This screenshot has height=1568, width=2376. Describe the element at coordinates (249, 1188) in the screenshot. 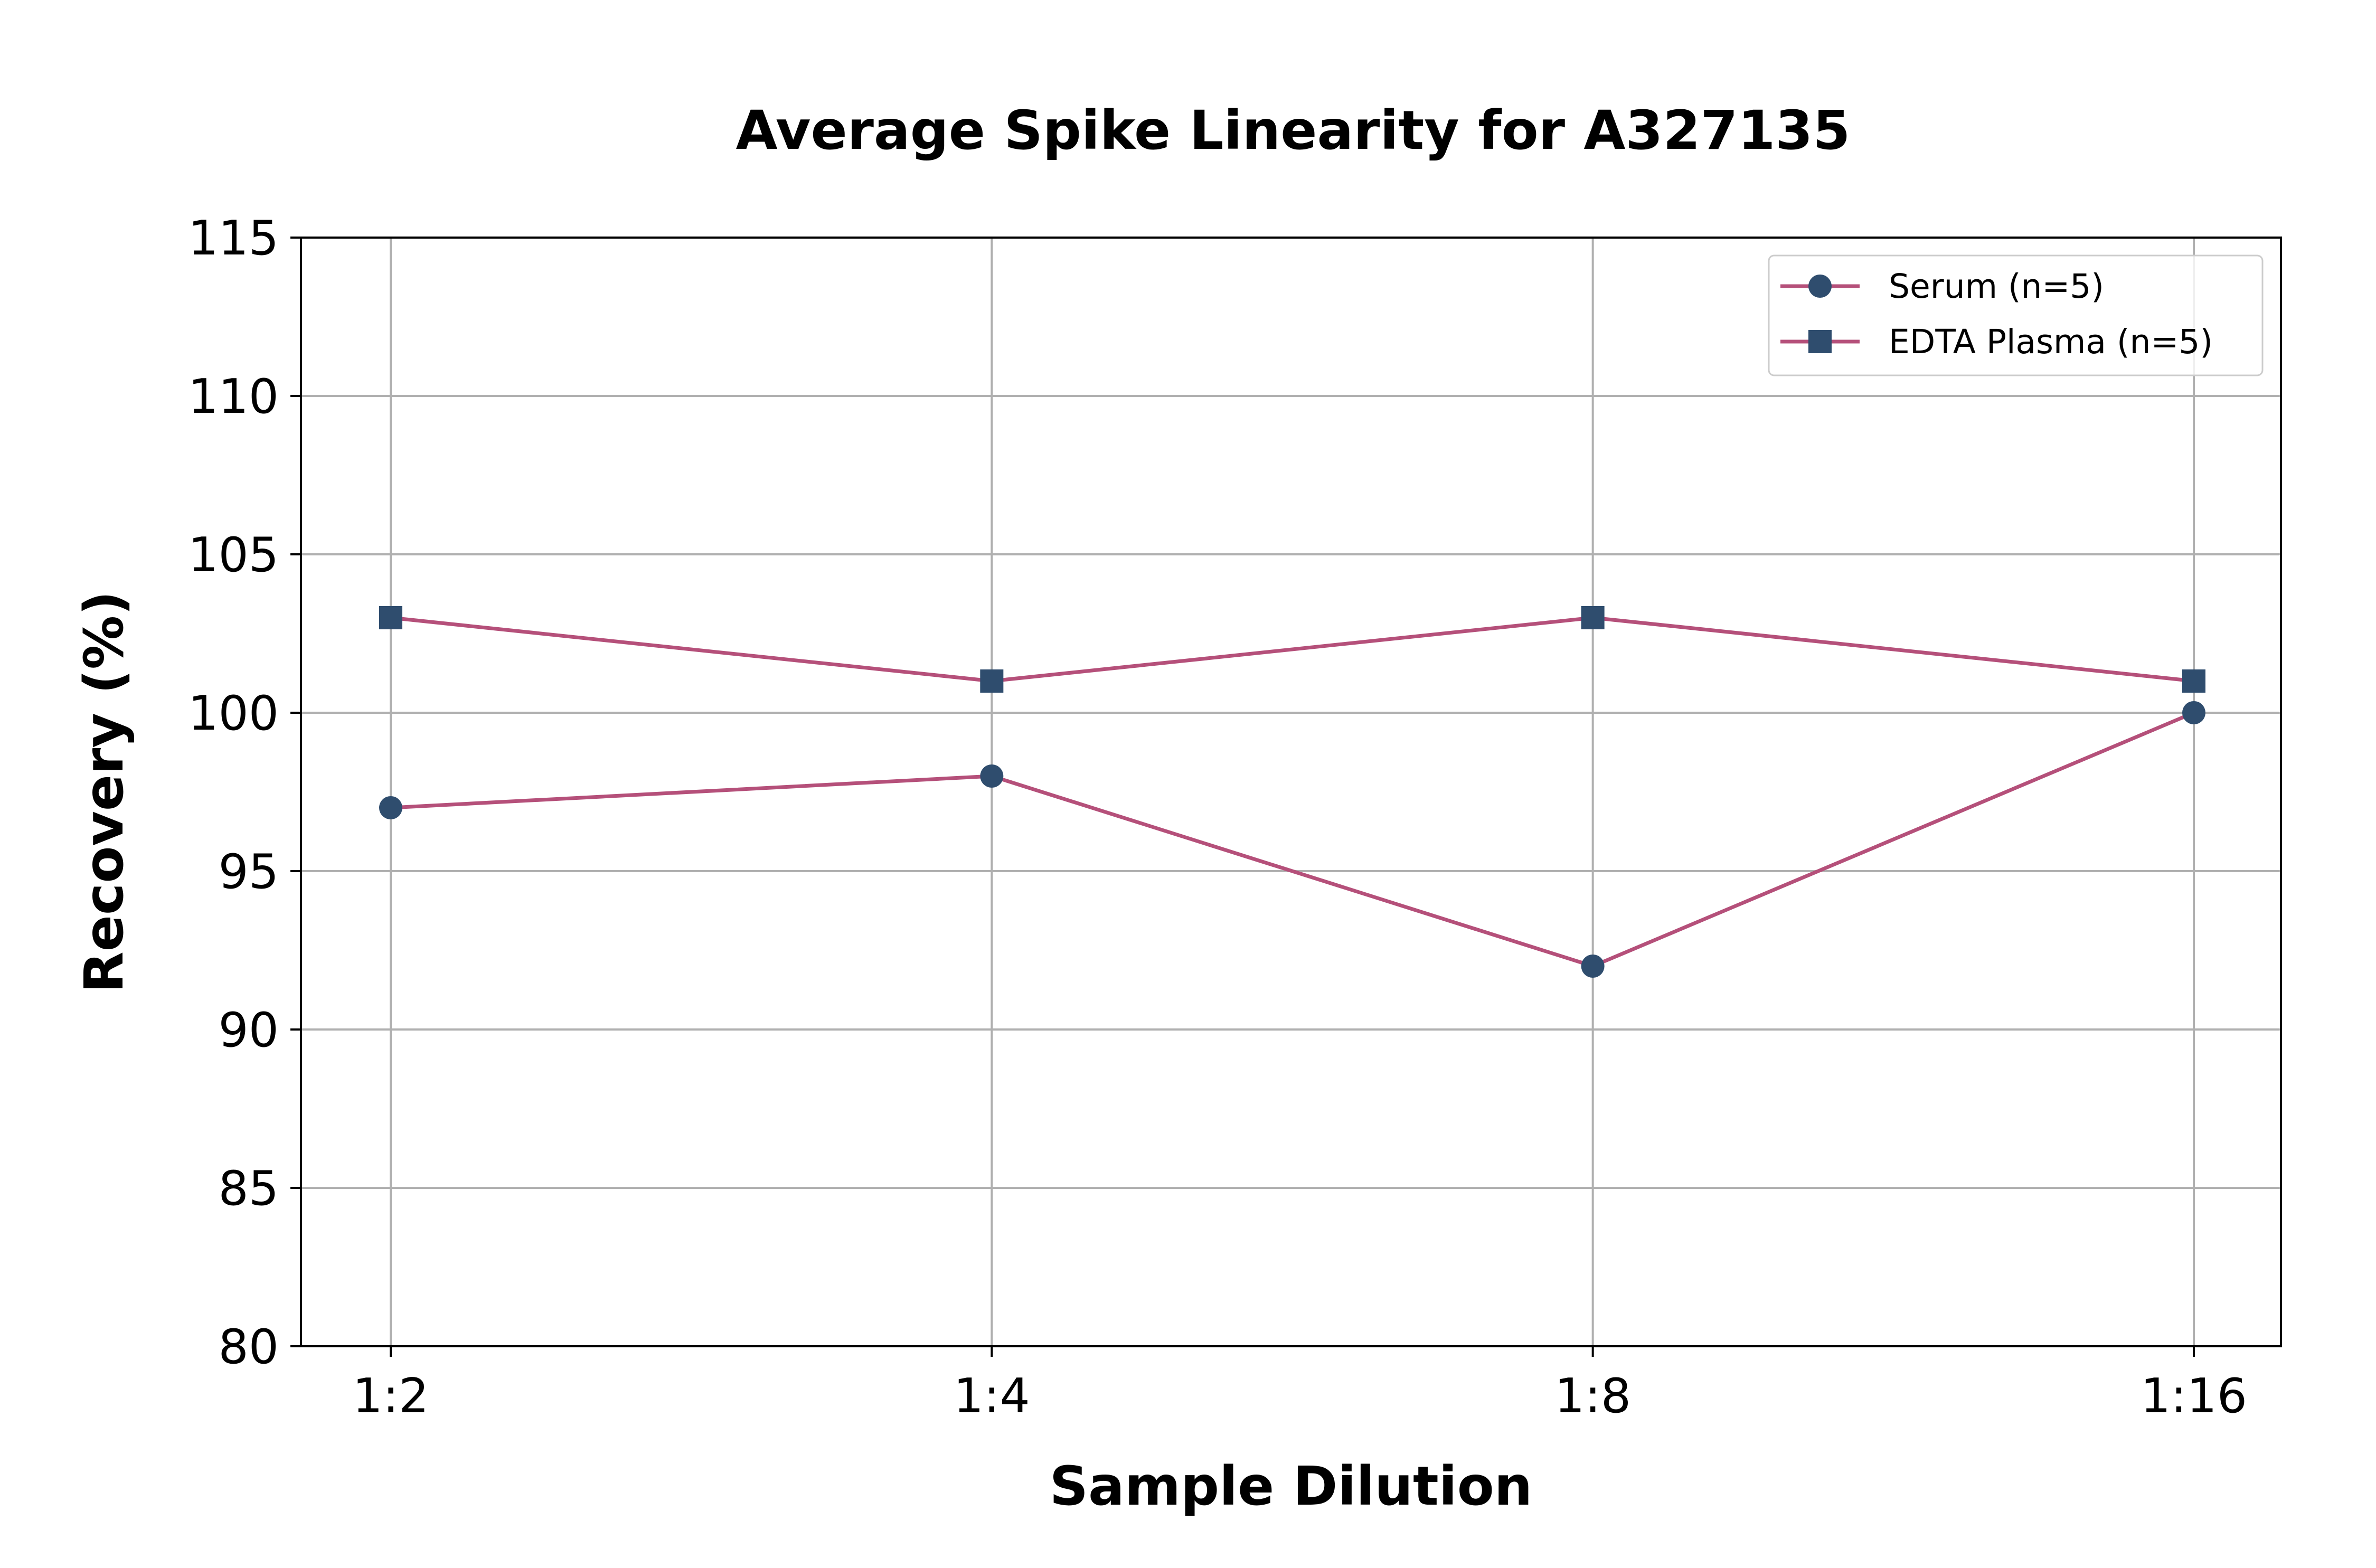

I see `y-tick-label: 85` at that location.